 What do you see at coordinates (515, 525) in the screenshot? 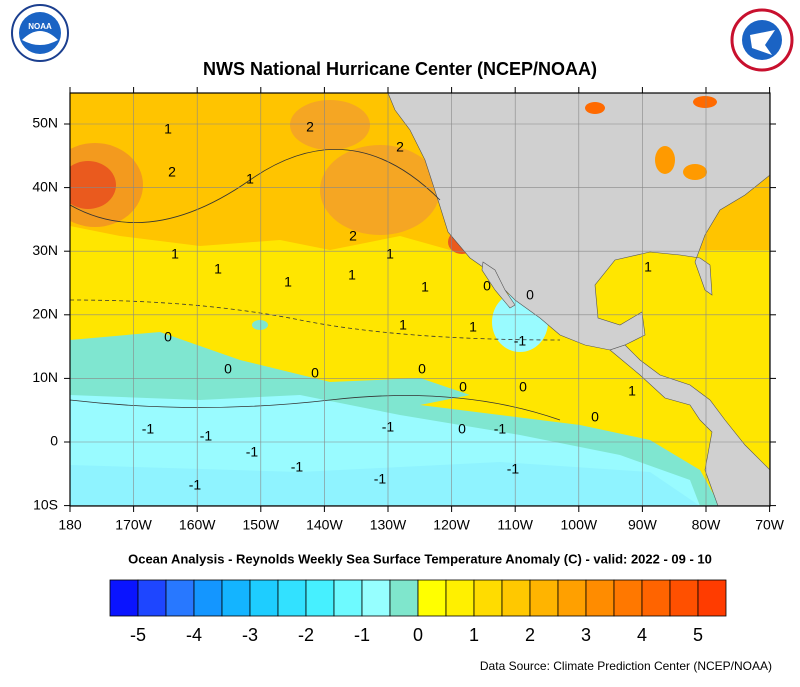
I see `lon-label: 110W` at bounding box center [515, 525].